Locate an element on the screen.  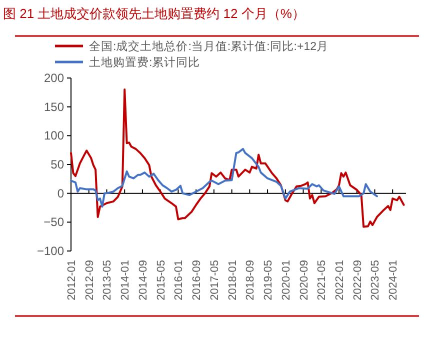
x-tick-label: 2020-09 is located at coordinates (304, 280).